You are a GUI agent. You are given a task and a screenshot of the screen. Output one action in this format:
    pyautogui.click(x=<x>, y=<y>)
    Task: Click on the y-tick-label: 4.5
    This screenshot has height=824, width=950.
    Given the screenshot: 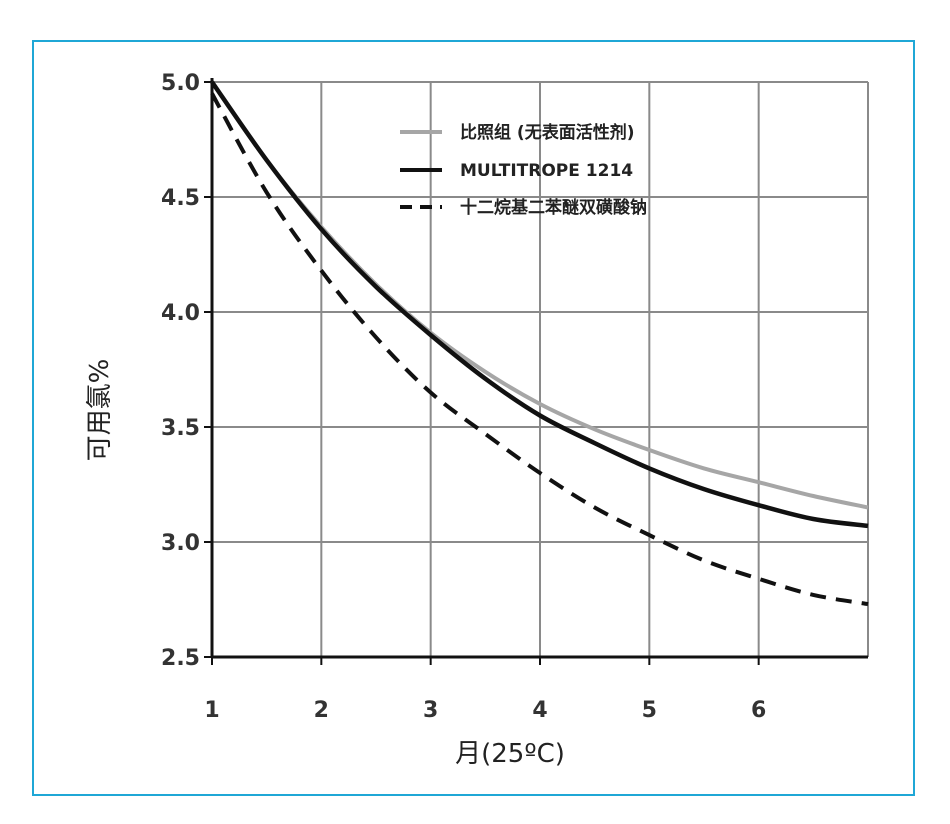 What is the action you would take?
    pyautogui.click(x=180, y=198)
    